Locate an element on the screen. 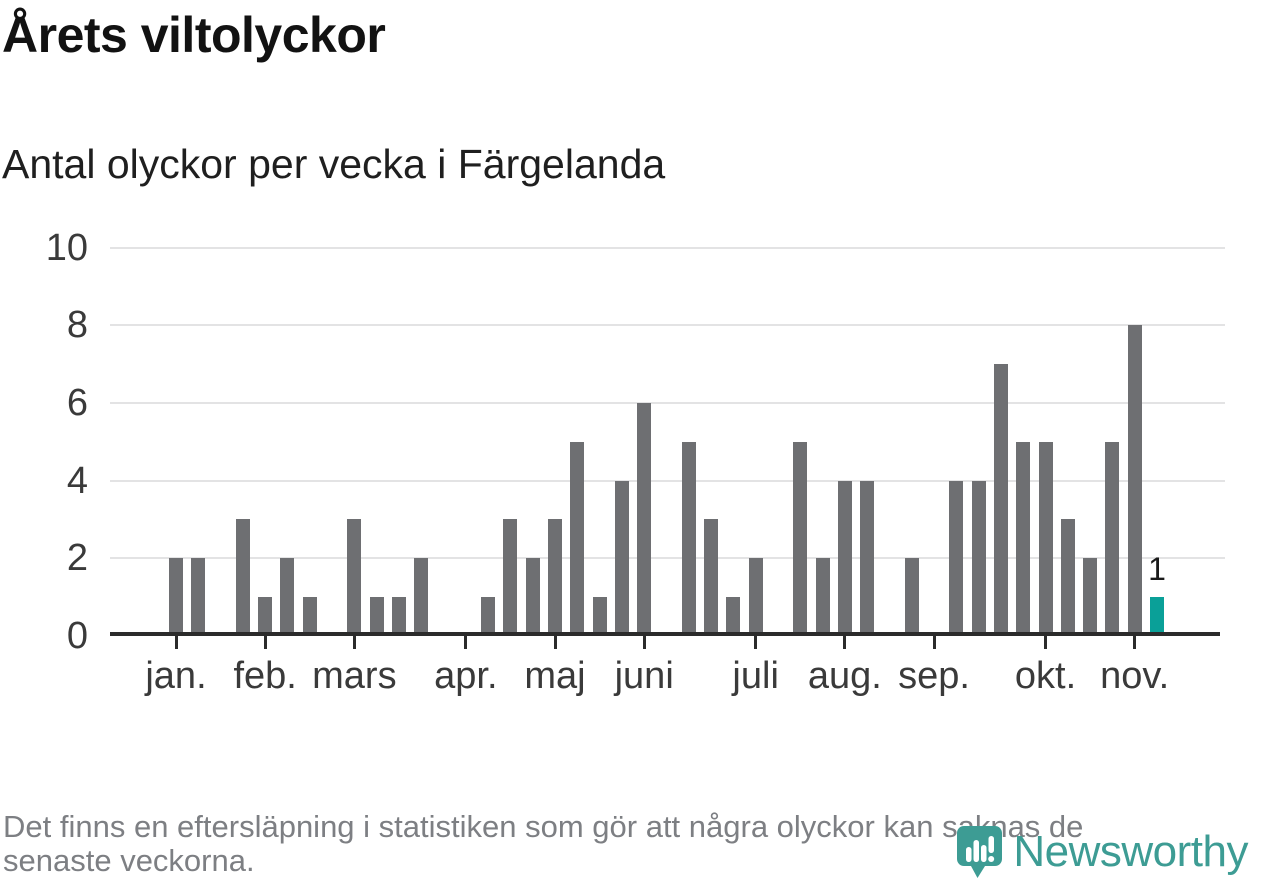 This screenshot has height=884, width=1262. x-axis-tick-maj is located at coordinates (555, 642).